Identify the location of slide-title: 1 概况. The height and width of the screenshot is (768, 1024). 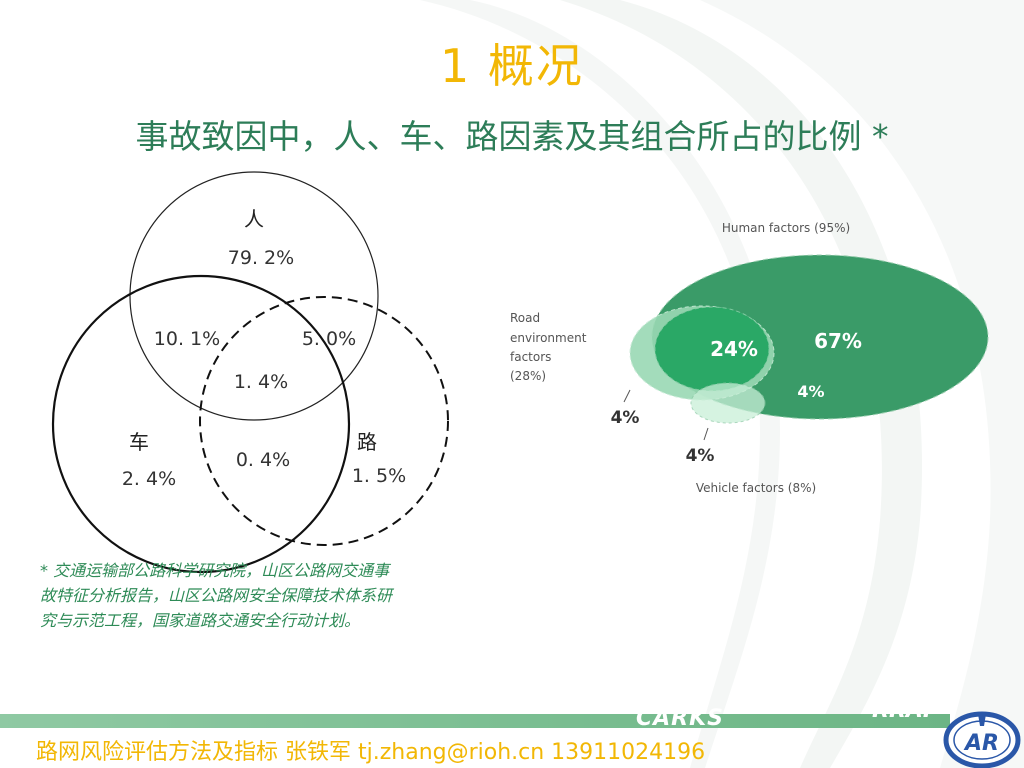
(512, 66).